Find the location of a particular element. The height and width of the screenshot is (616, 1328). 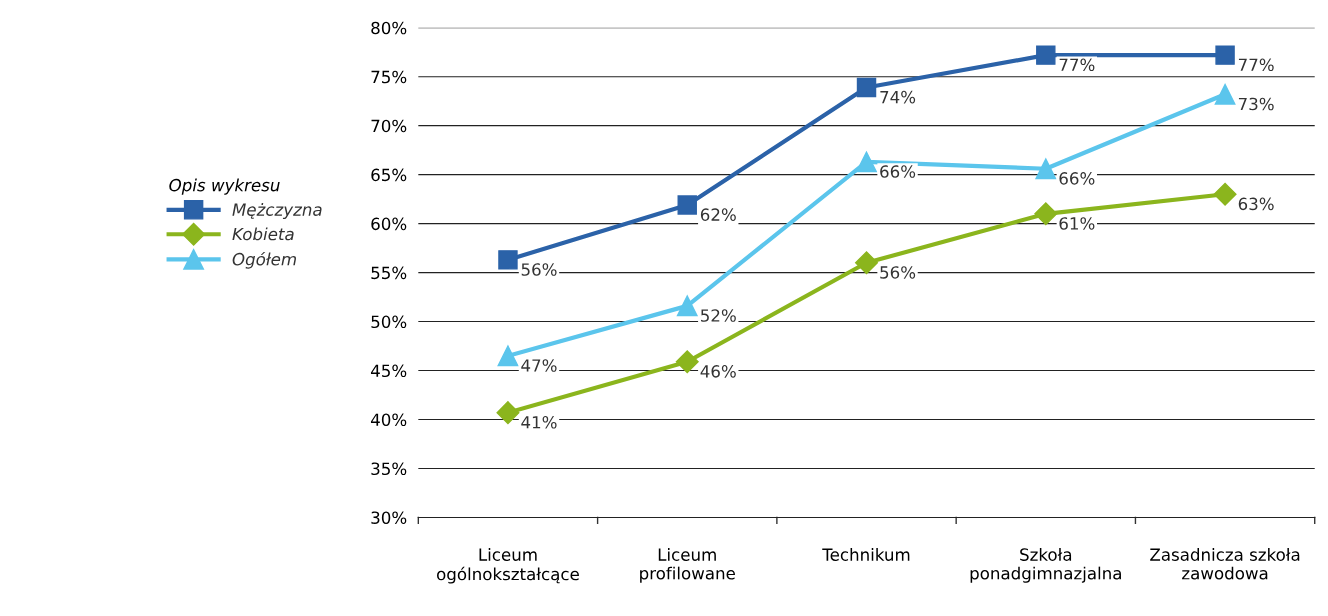

data-label: 41% is located at coordinates (539, 422).